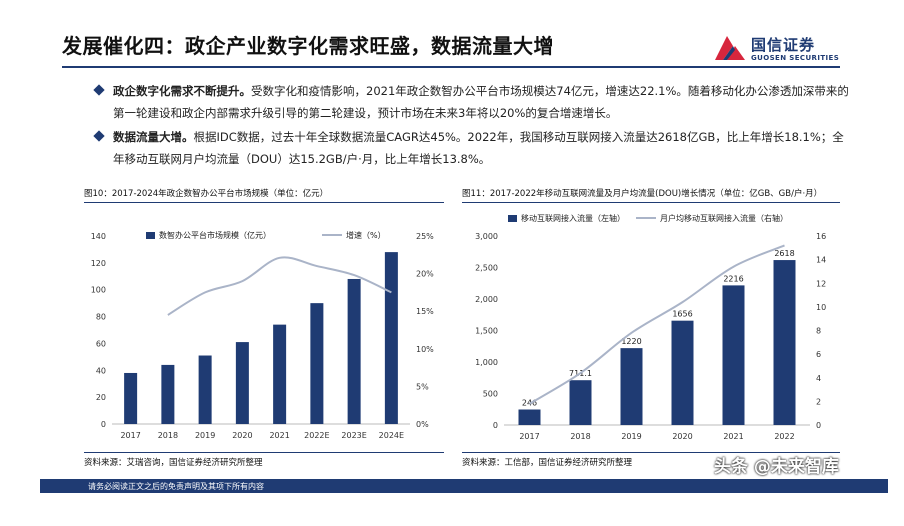 Image resolution: width=904 pixels, height=526 pixels. What do you see at coordinates (425, 349) in the screenshot?
I see `right-axis-tick-label: 10%` at bounding box center [425, 349].